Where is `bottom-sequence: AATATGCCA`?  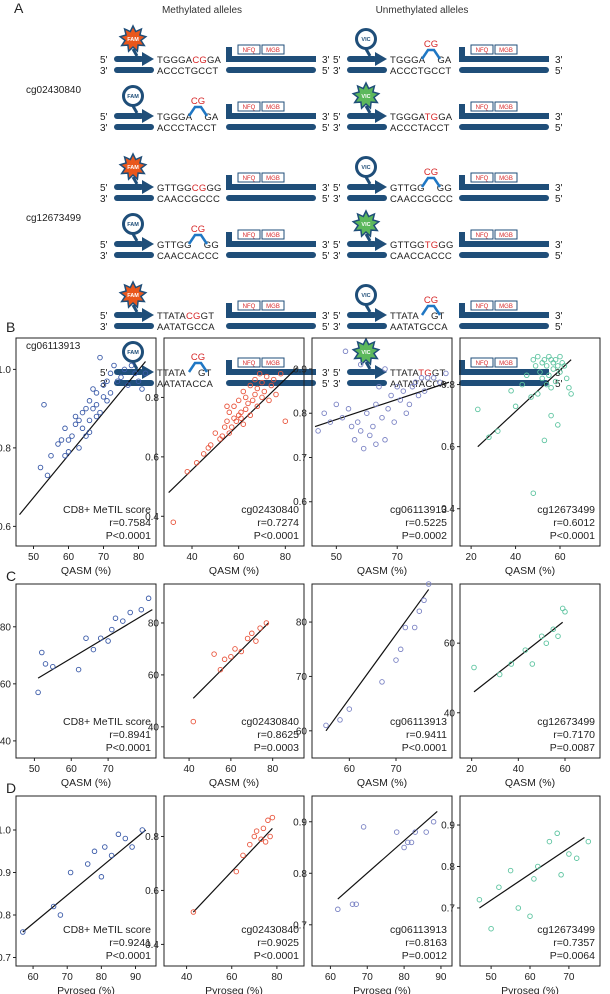 bottom-sequence: AATATGCCA is located at coordinates (186, 327).